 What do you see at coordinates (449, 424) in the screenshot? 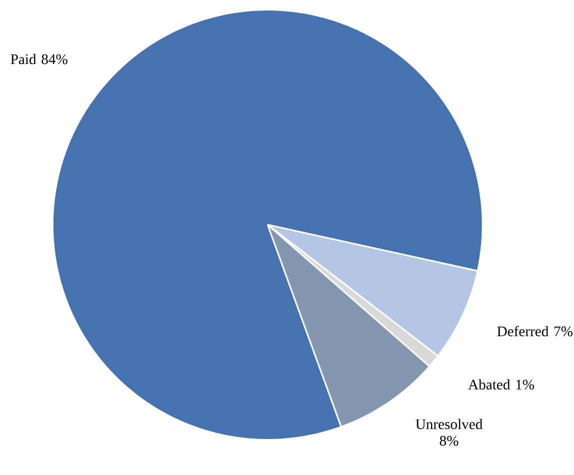
I see `slice-label: Unresolved` at bounding box center [449, 424].